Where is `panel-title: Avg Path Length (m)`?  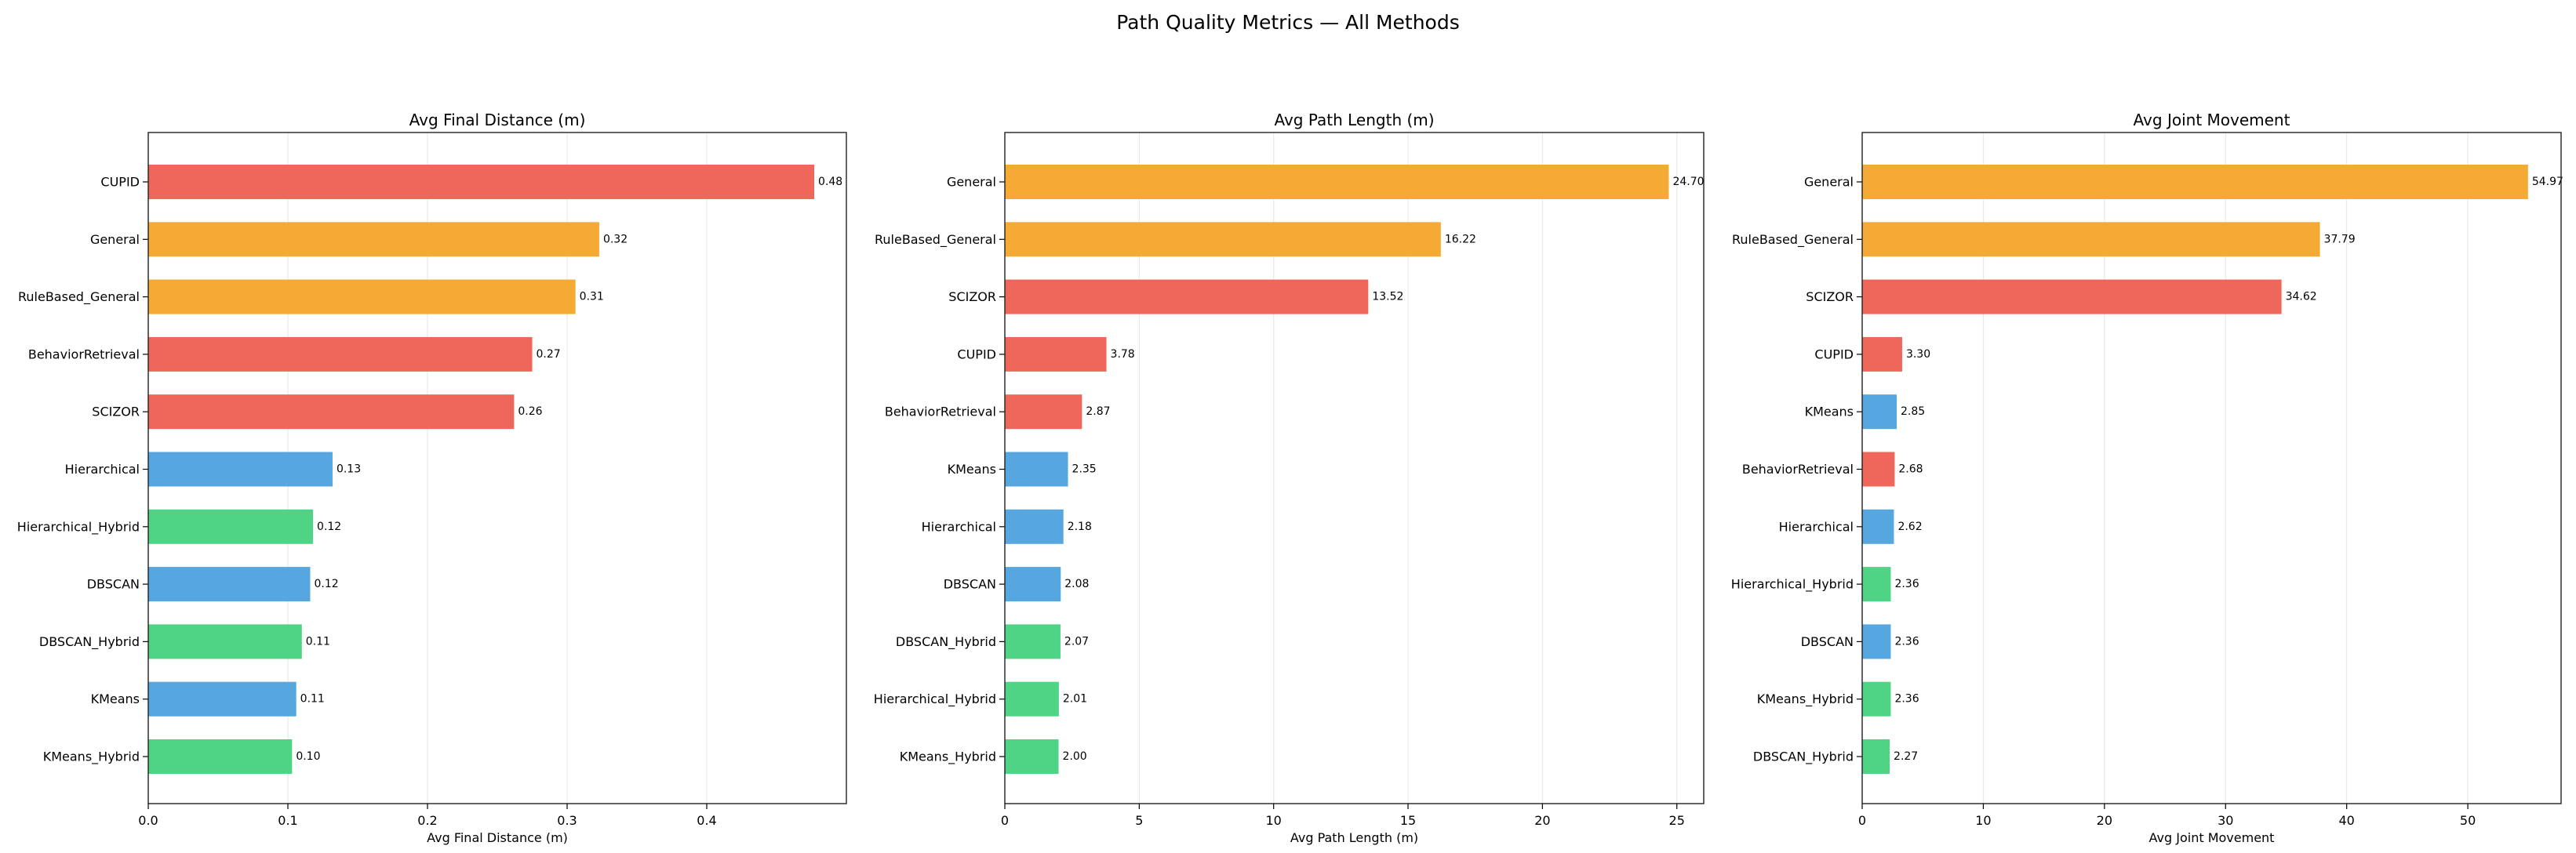
panel-title: Avg Path Length (m) is located at coordinates (1354, 120).